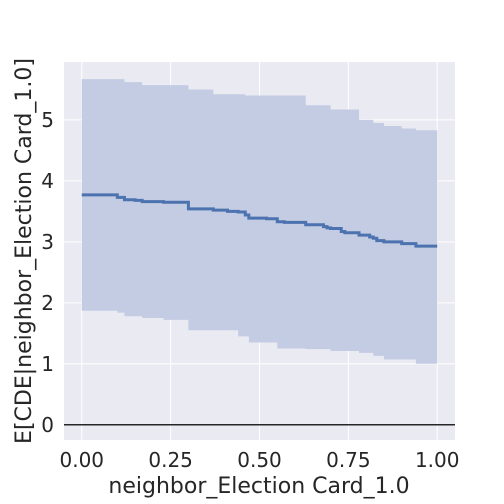 Image resolution: width=504 pixels, height=504 pixels. What do you see at coordinates (348, 460) in the screenshot?
I see `x-tick-label: 0.75` at bounding box center [348, 460].